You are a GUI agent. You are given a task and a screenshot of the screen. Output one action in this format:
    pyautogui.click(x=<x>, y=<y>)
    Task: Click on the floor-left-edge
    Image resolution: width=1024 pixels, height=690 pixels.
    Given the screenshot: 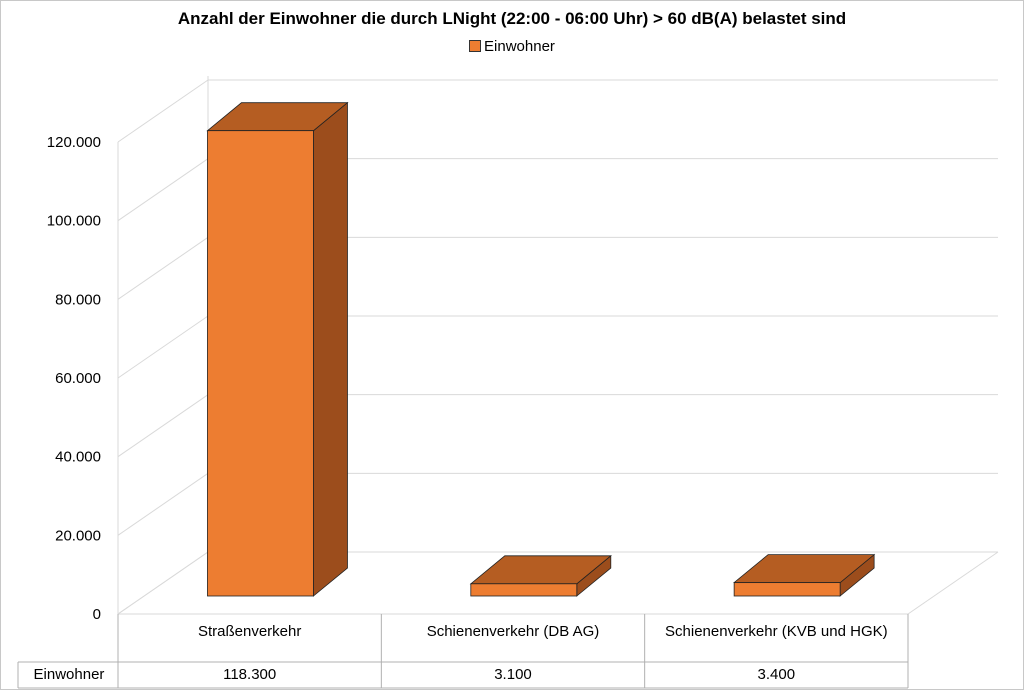 What is the action you would take?
    pyautogui.click(x=163, y=583)
    